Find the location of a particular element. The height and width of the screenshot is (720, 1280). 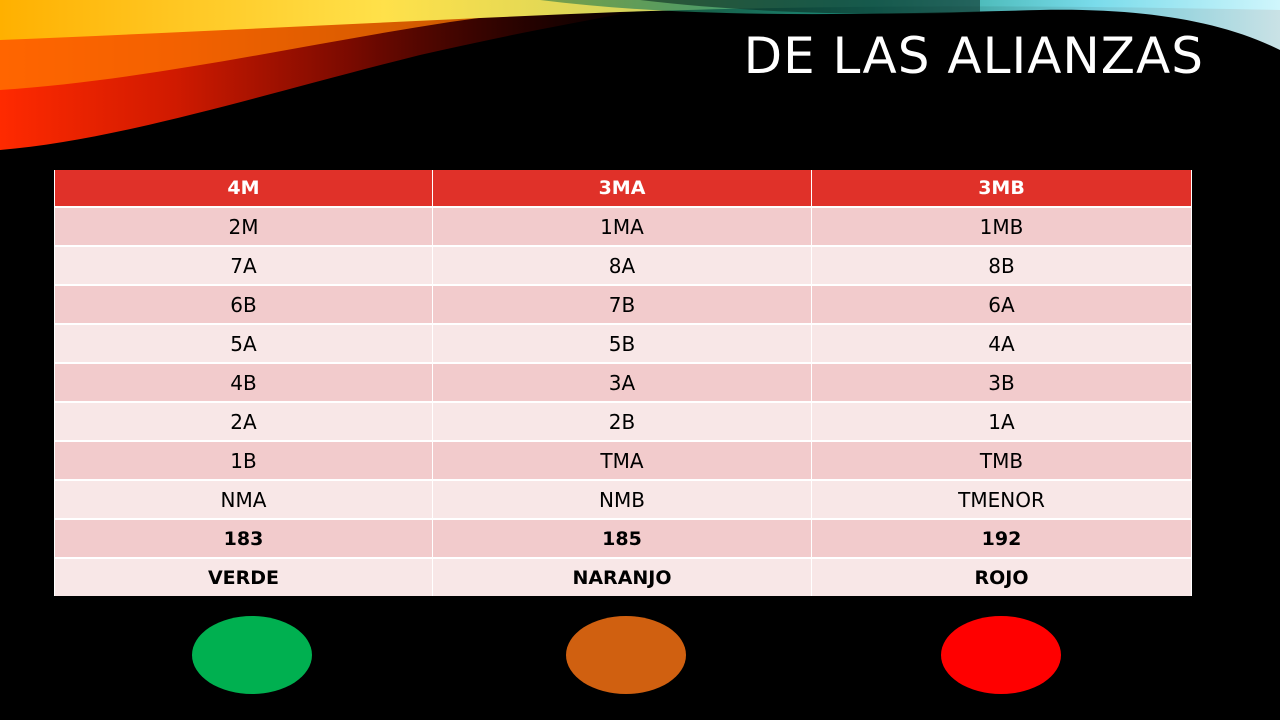

table-row-scores: 183 185 192 is located at coordinates (623, 538).